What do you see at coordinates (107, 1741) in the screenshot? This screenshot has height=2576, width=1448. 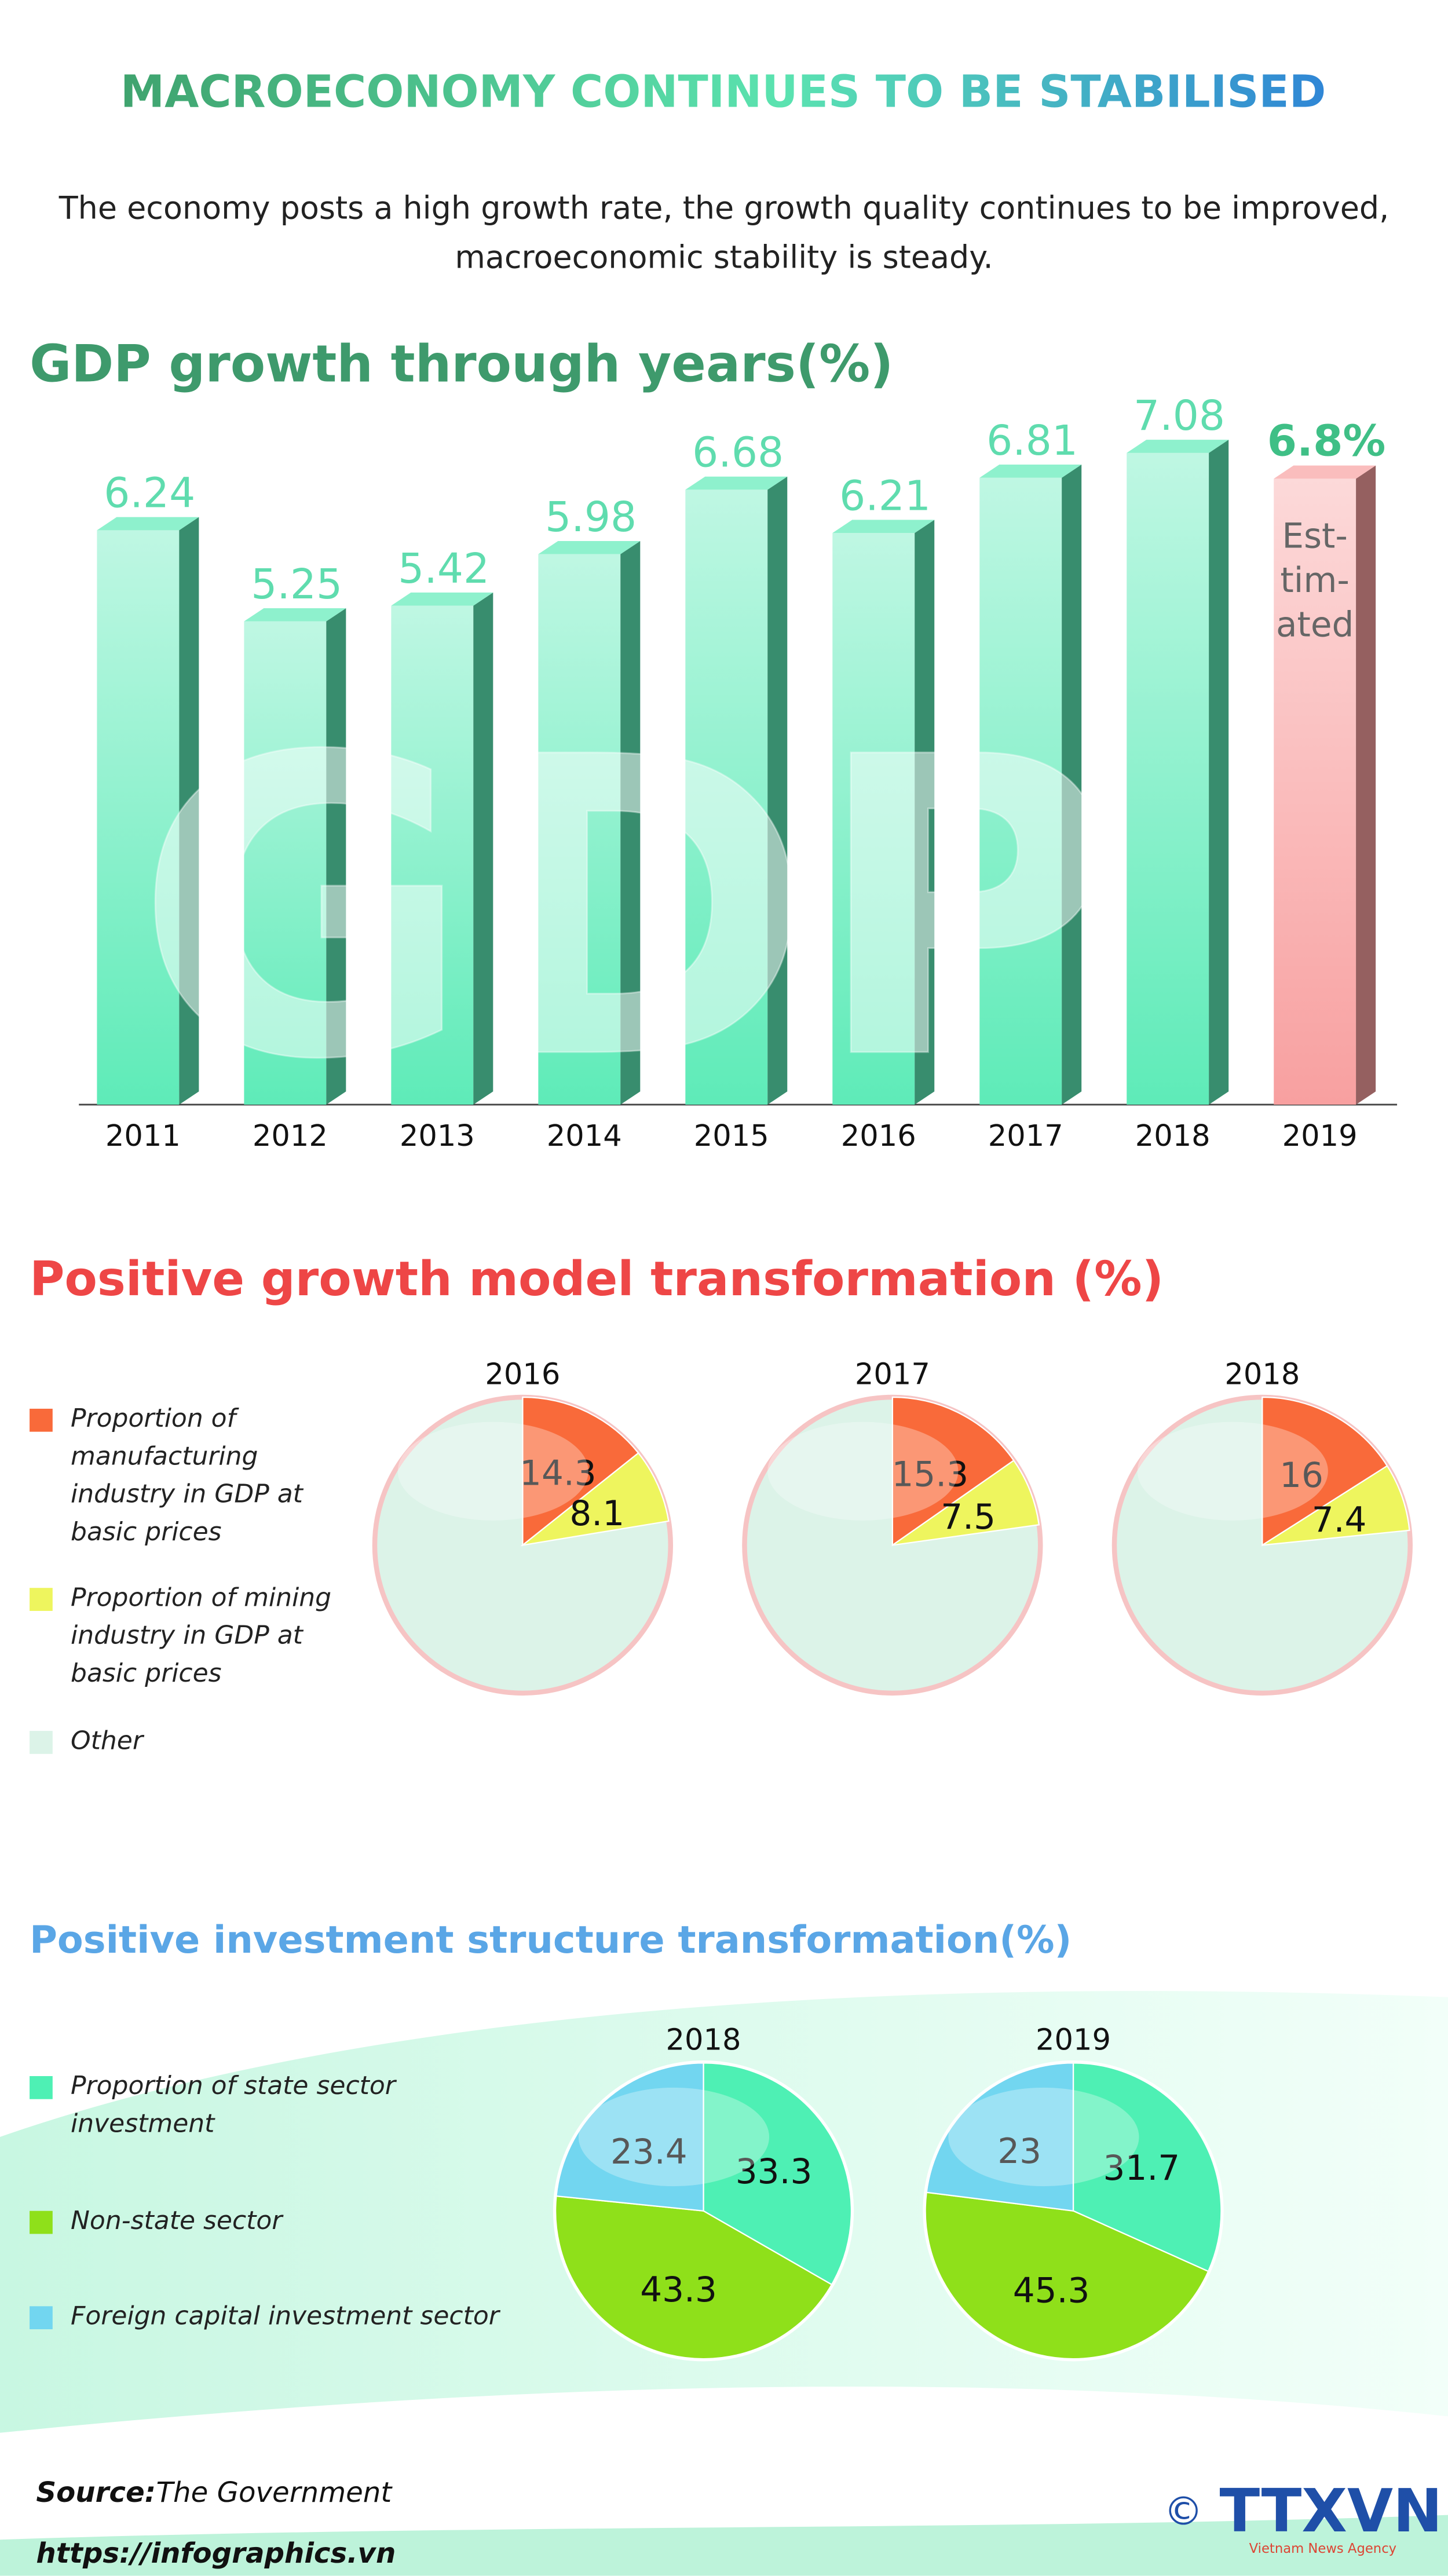 I see `legend-text: Other` at bounding box center [107, 1741].